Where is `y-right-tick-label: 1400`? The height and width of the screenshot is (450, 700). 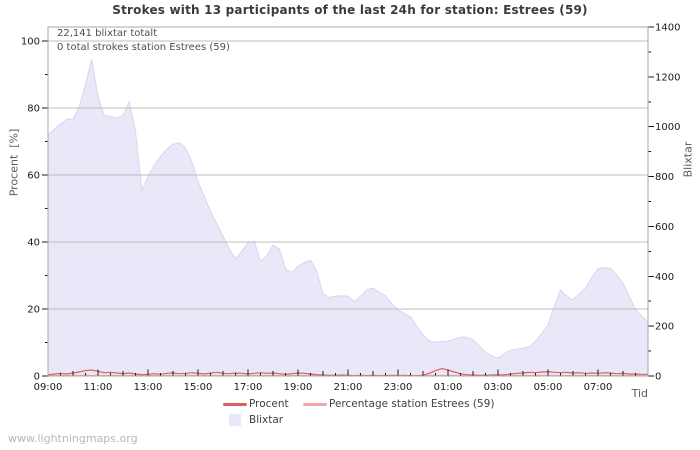 y-right-tick-label: 1400 is located at coordinates (667, 28).